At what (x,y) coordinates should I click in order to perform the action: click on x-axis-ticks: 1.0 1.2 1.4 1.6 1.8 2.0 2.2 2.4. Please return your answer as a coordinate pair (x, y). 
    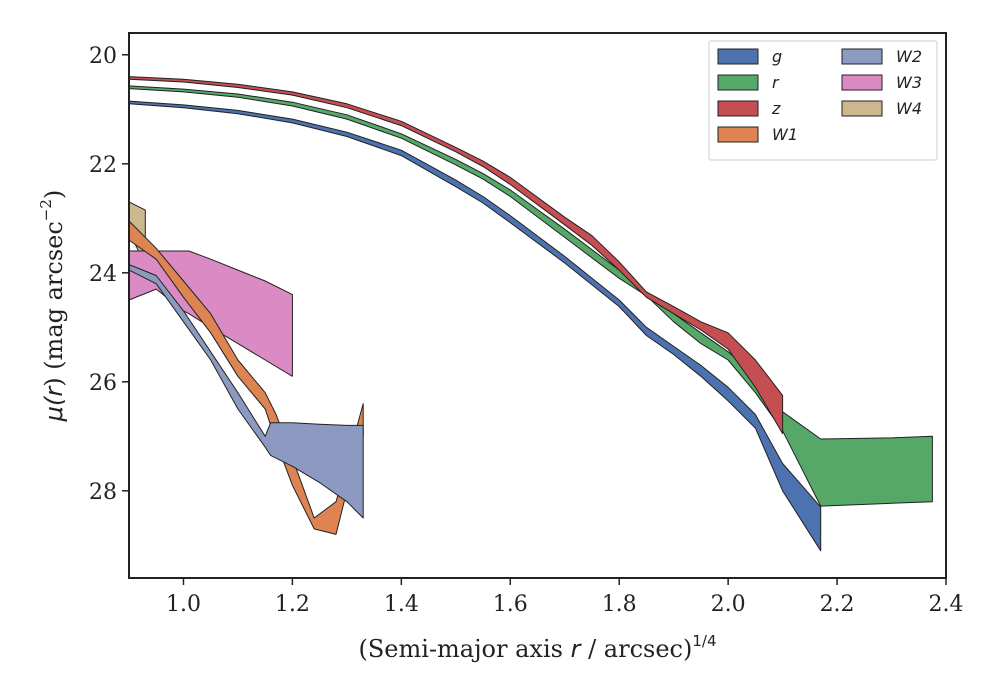
    Looking at the image, I should click on (565, 597).